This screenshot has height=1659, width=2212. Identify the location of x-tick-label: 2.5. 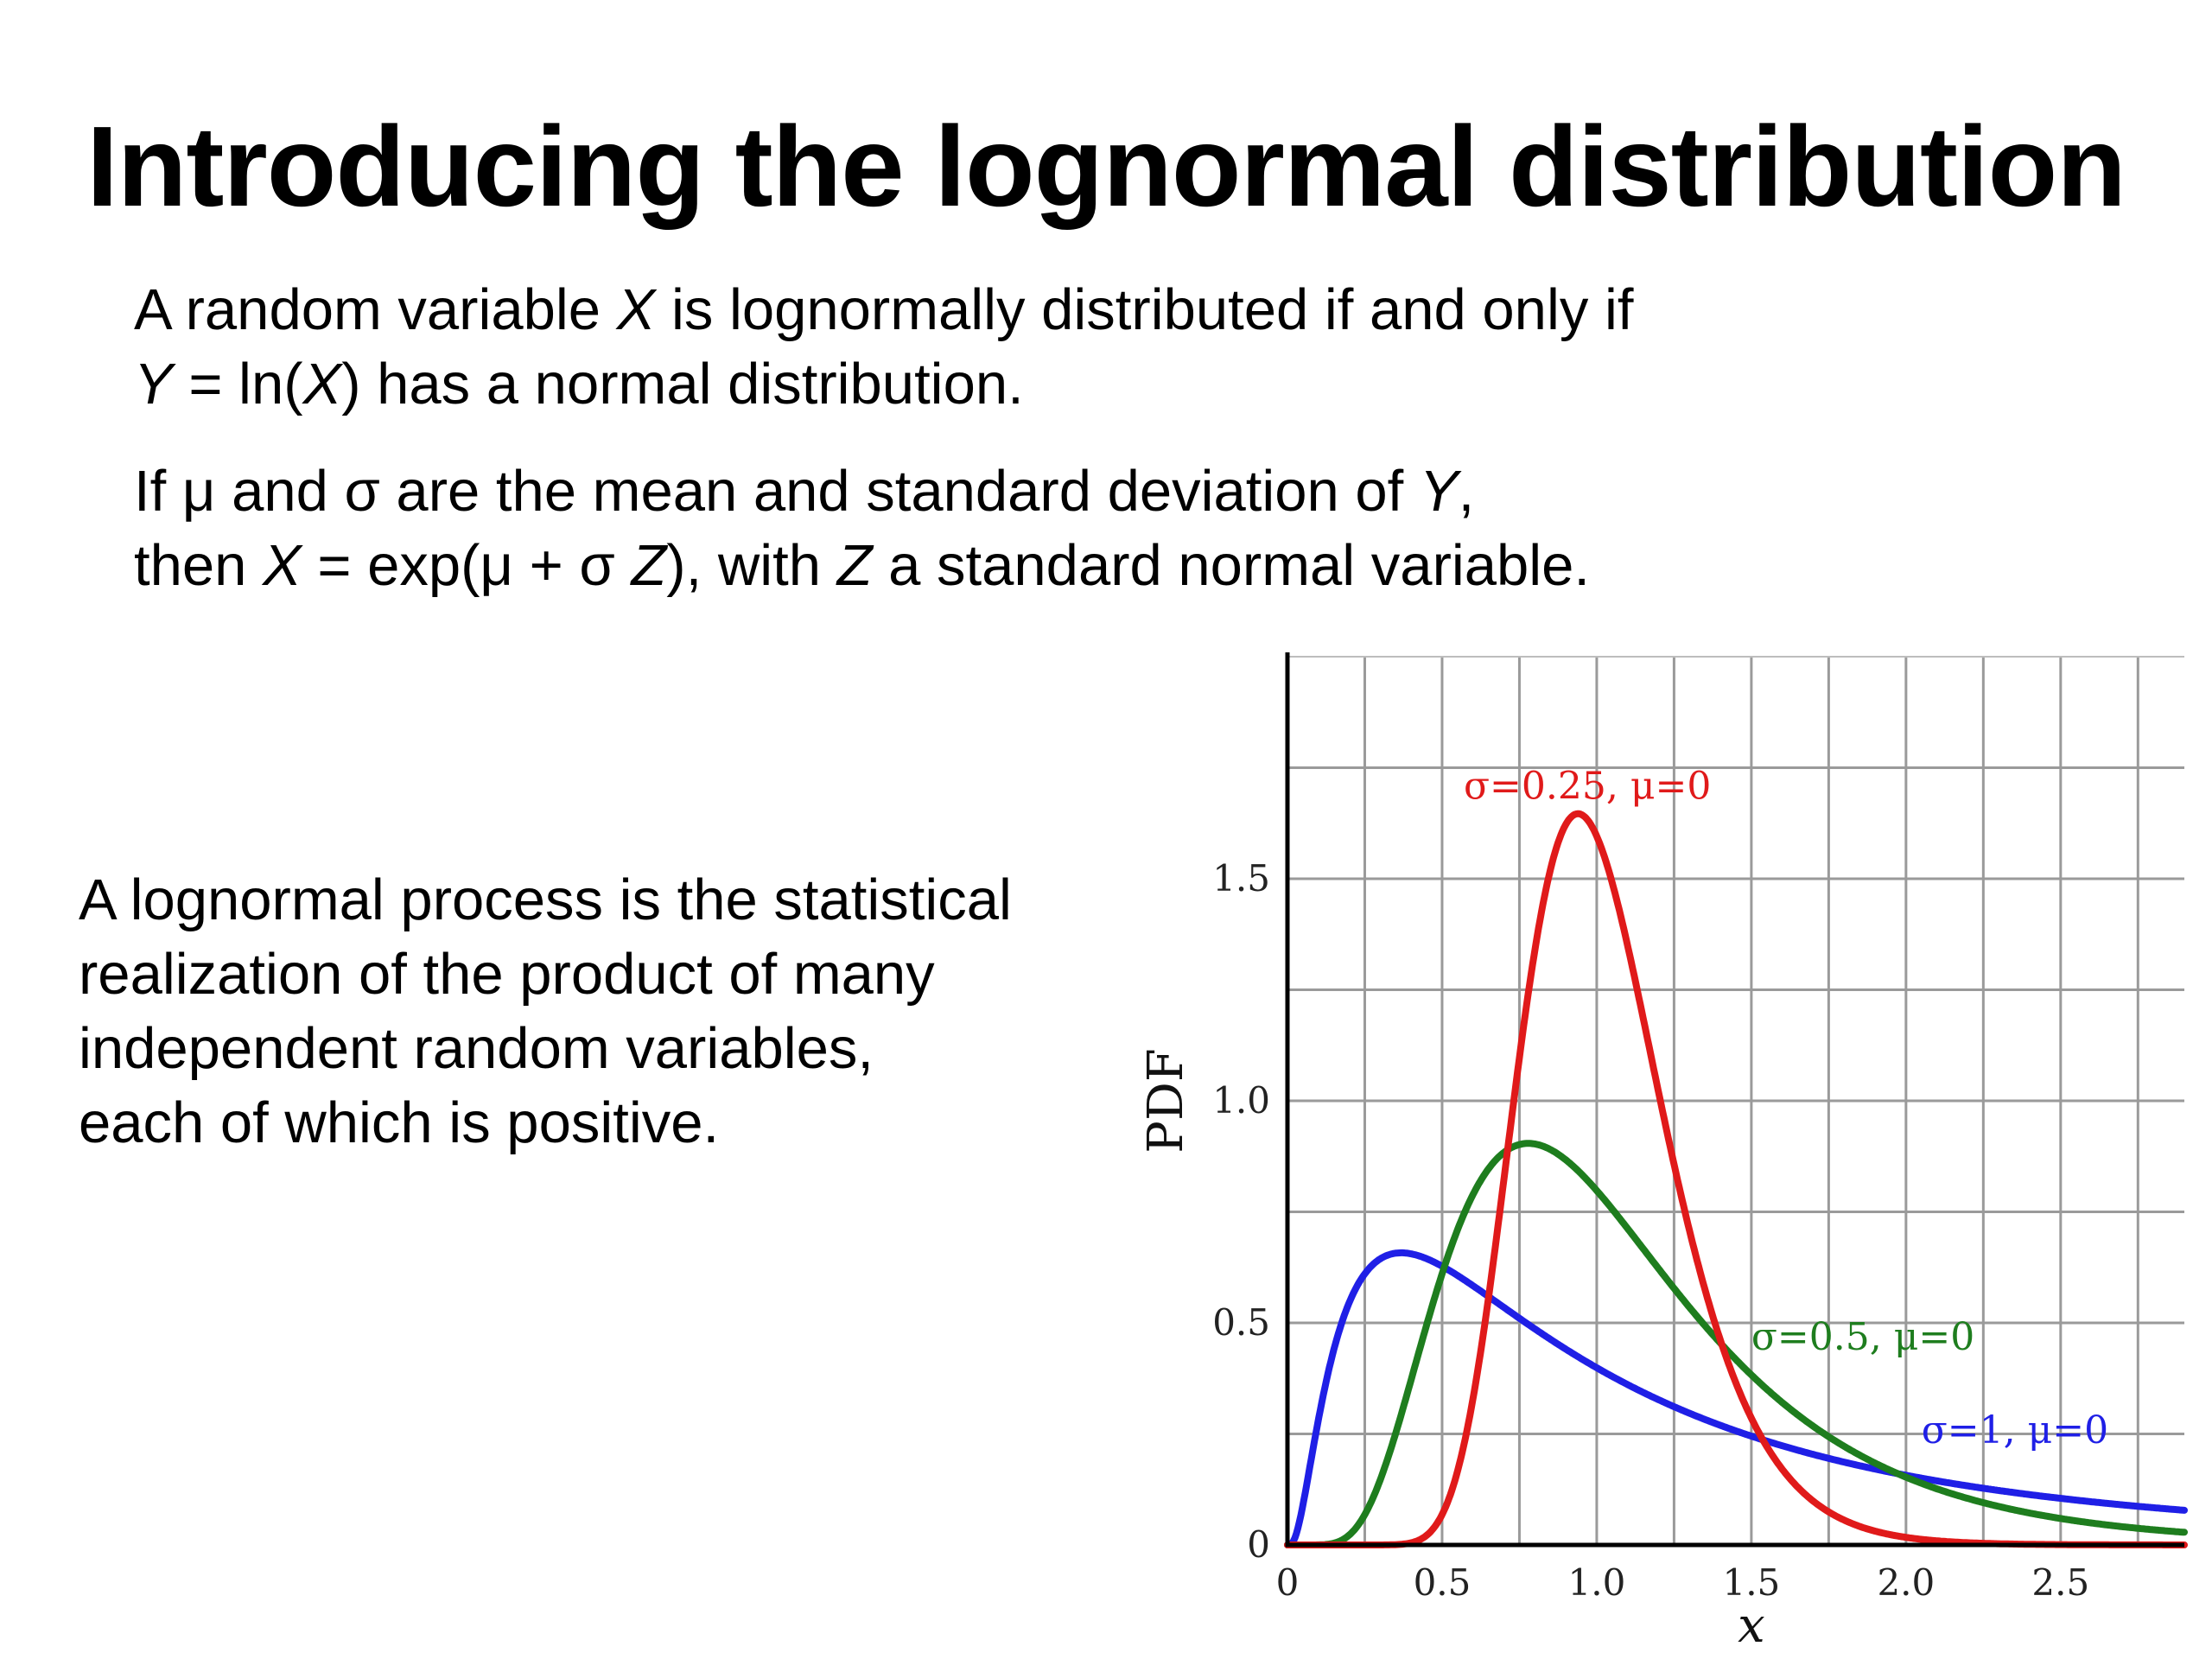
(2060, 1582).